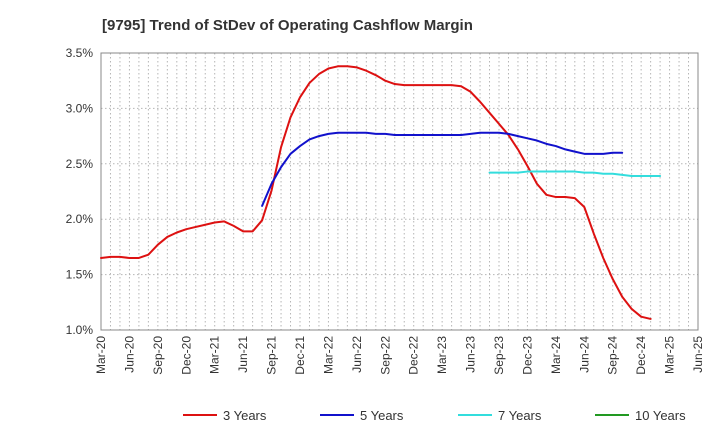 This screenshot has height=440, width=720. What do you see at coordinates (520, 415) in the screenshot?
I see `legend-label: 7 Years` at bounding box center [520, 415].